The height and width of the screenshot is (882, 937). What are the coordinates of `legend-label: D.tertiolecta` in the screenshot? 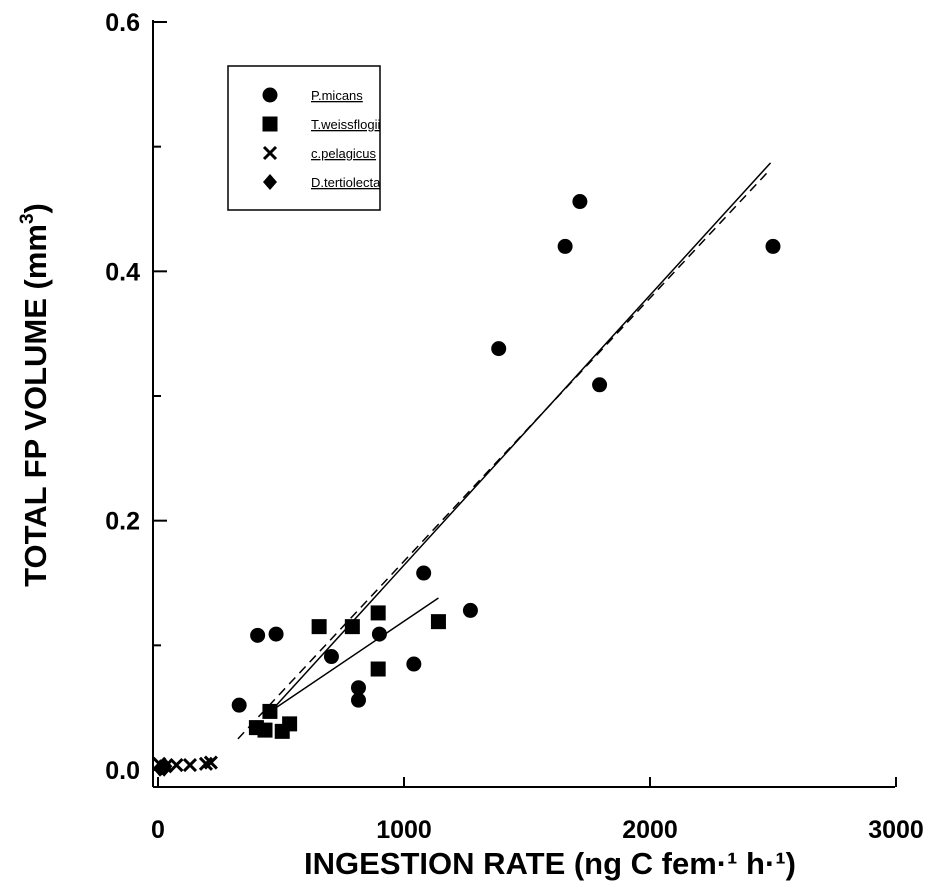 It's located at (346, 182).